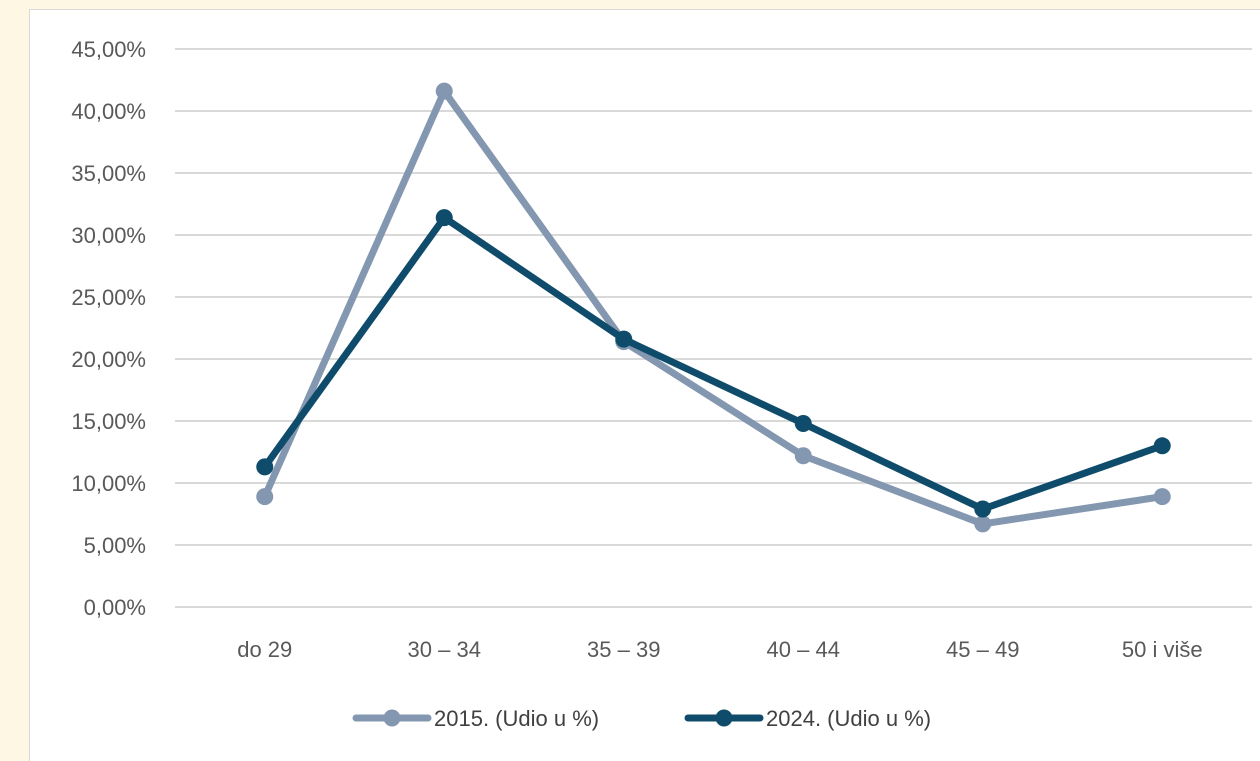  Describe the element at coordinates (1162, 649) in the screenshot. I see `x-tick-label: 50 i više` at that location.